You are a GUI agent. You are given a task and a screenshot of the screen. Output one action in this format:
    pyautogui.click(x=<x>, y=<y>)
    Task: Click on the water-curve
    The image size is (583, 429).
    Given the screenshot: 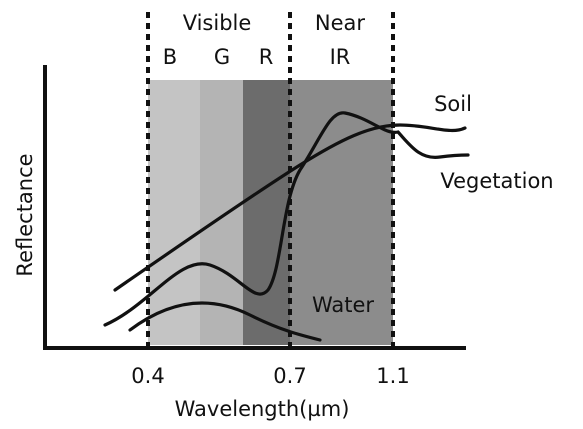 What is the action you would take?
    pyautogui.click(x=225, y=321)
    